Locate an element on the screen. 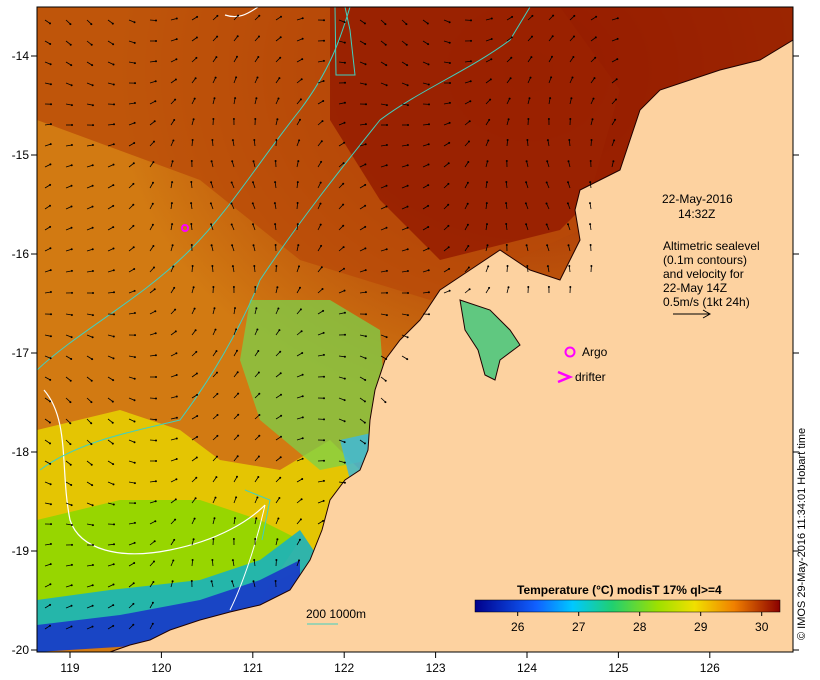 This screenshot has width=820, height=680. colorbar-tick-label: 26 is located at coordinates (518, 627).